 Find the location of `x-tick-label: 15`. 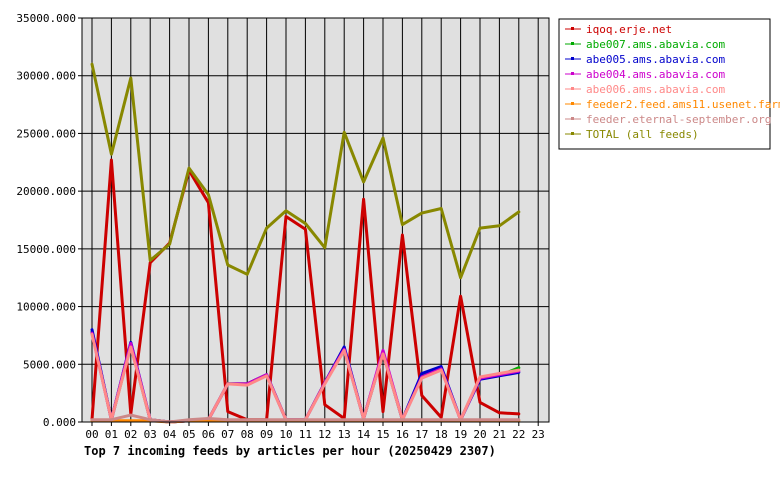

x-tick-label: 15 is located at coordinates (382, 434).